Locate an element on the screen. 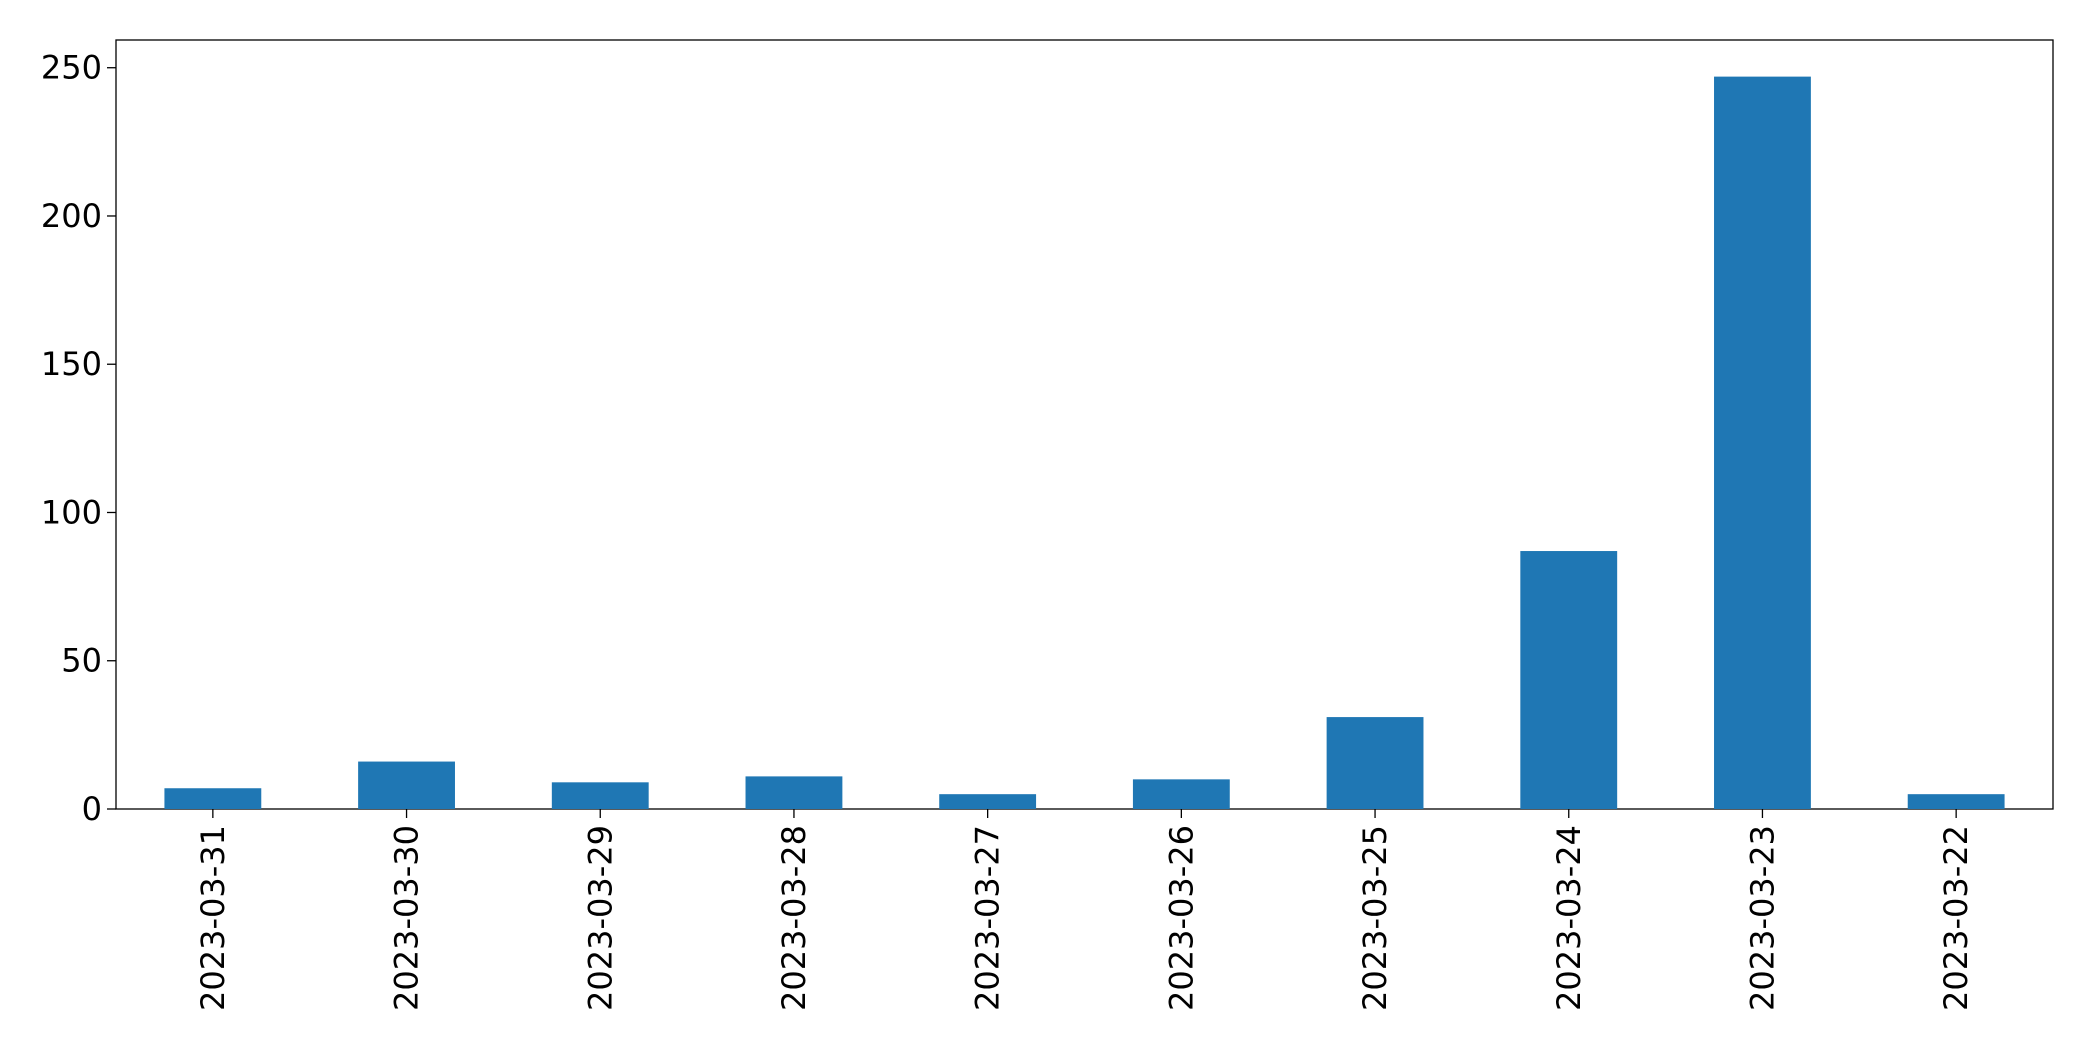 This screenshot has width=2093, height=1061. x-tick-label: 2023-03-23 is located at coordinates (1762, 918).